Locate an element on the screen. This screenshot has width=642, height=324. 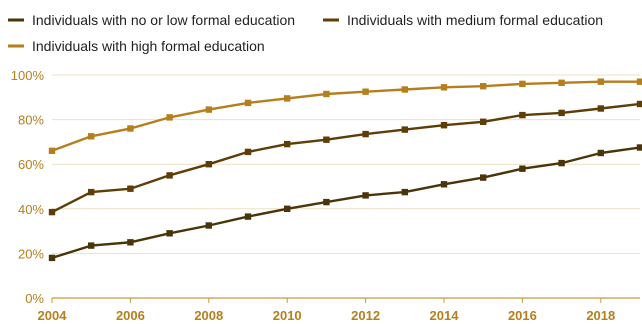
x-tick-label: 2010 is located at coordinates (287, 315).